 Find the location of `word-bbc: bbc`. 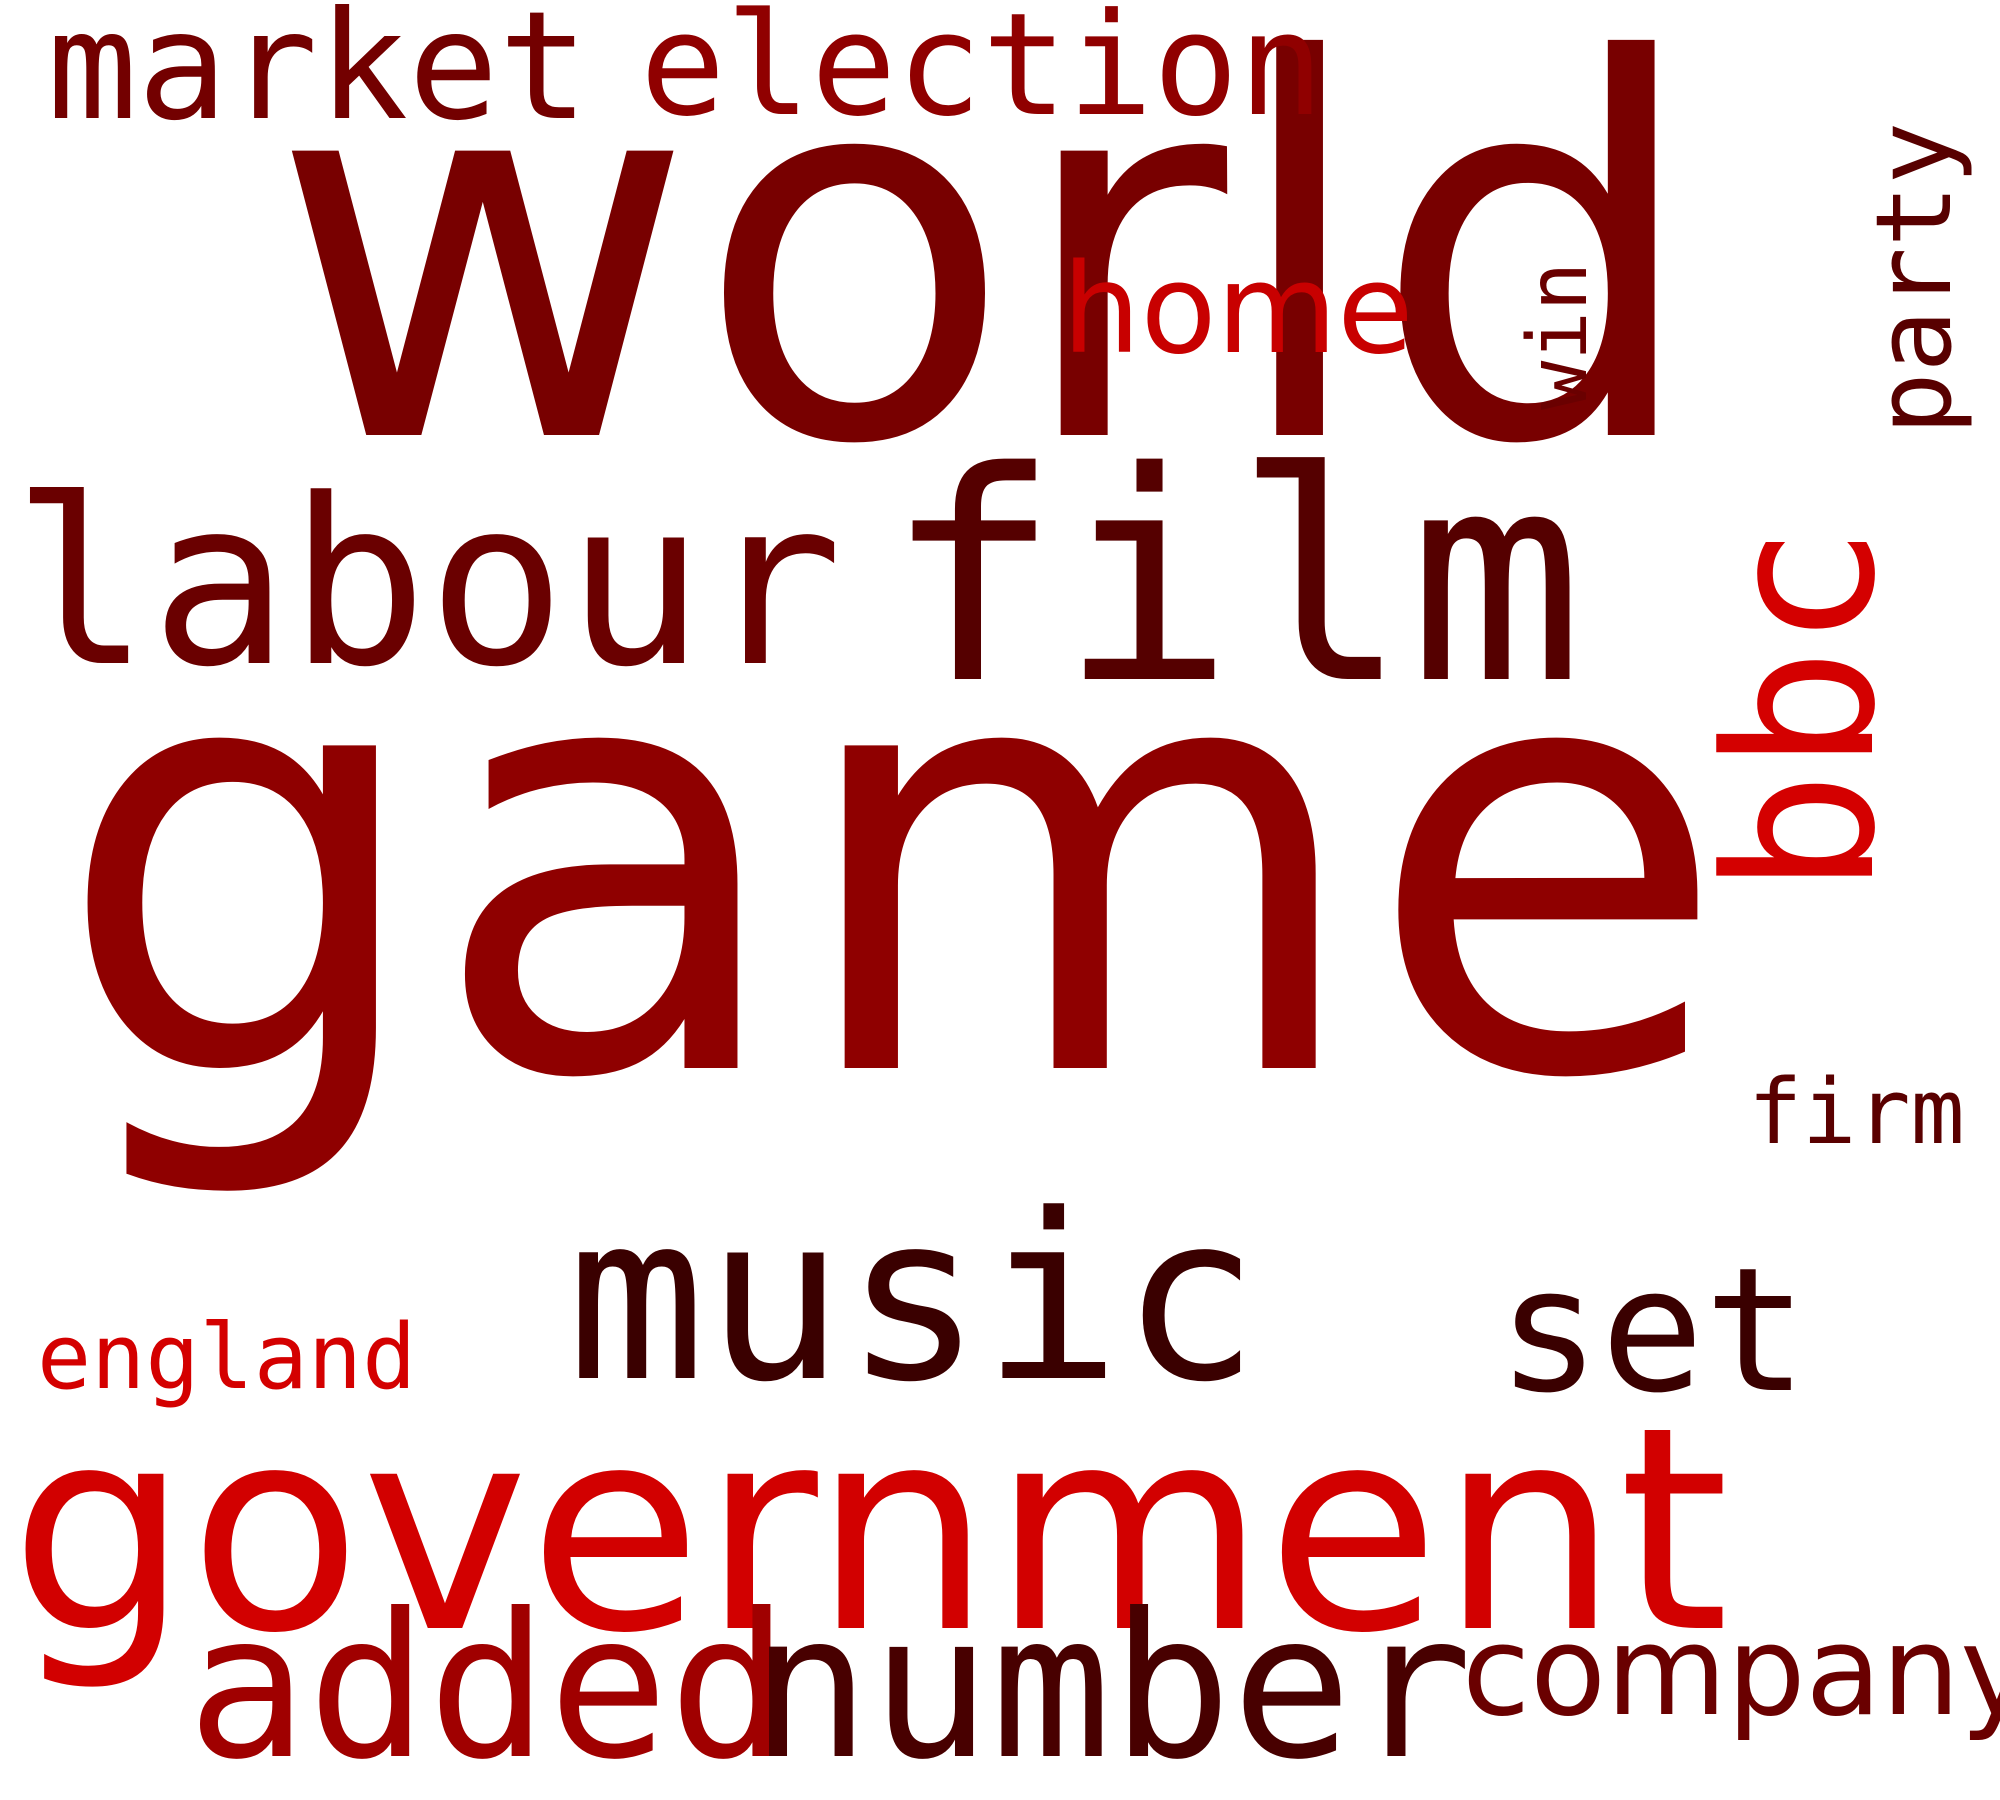

word-bbc: bbc is located at coordinates (1802, 709).